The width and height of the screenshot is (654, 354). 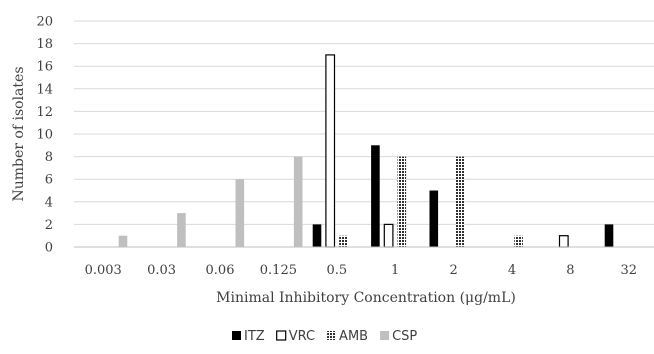 What do you see at coordinates (278, 270) in the screenshot?
I see `x-tick-label: 0.125` at bounding box center [278, 270].